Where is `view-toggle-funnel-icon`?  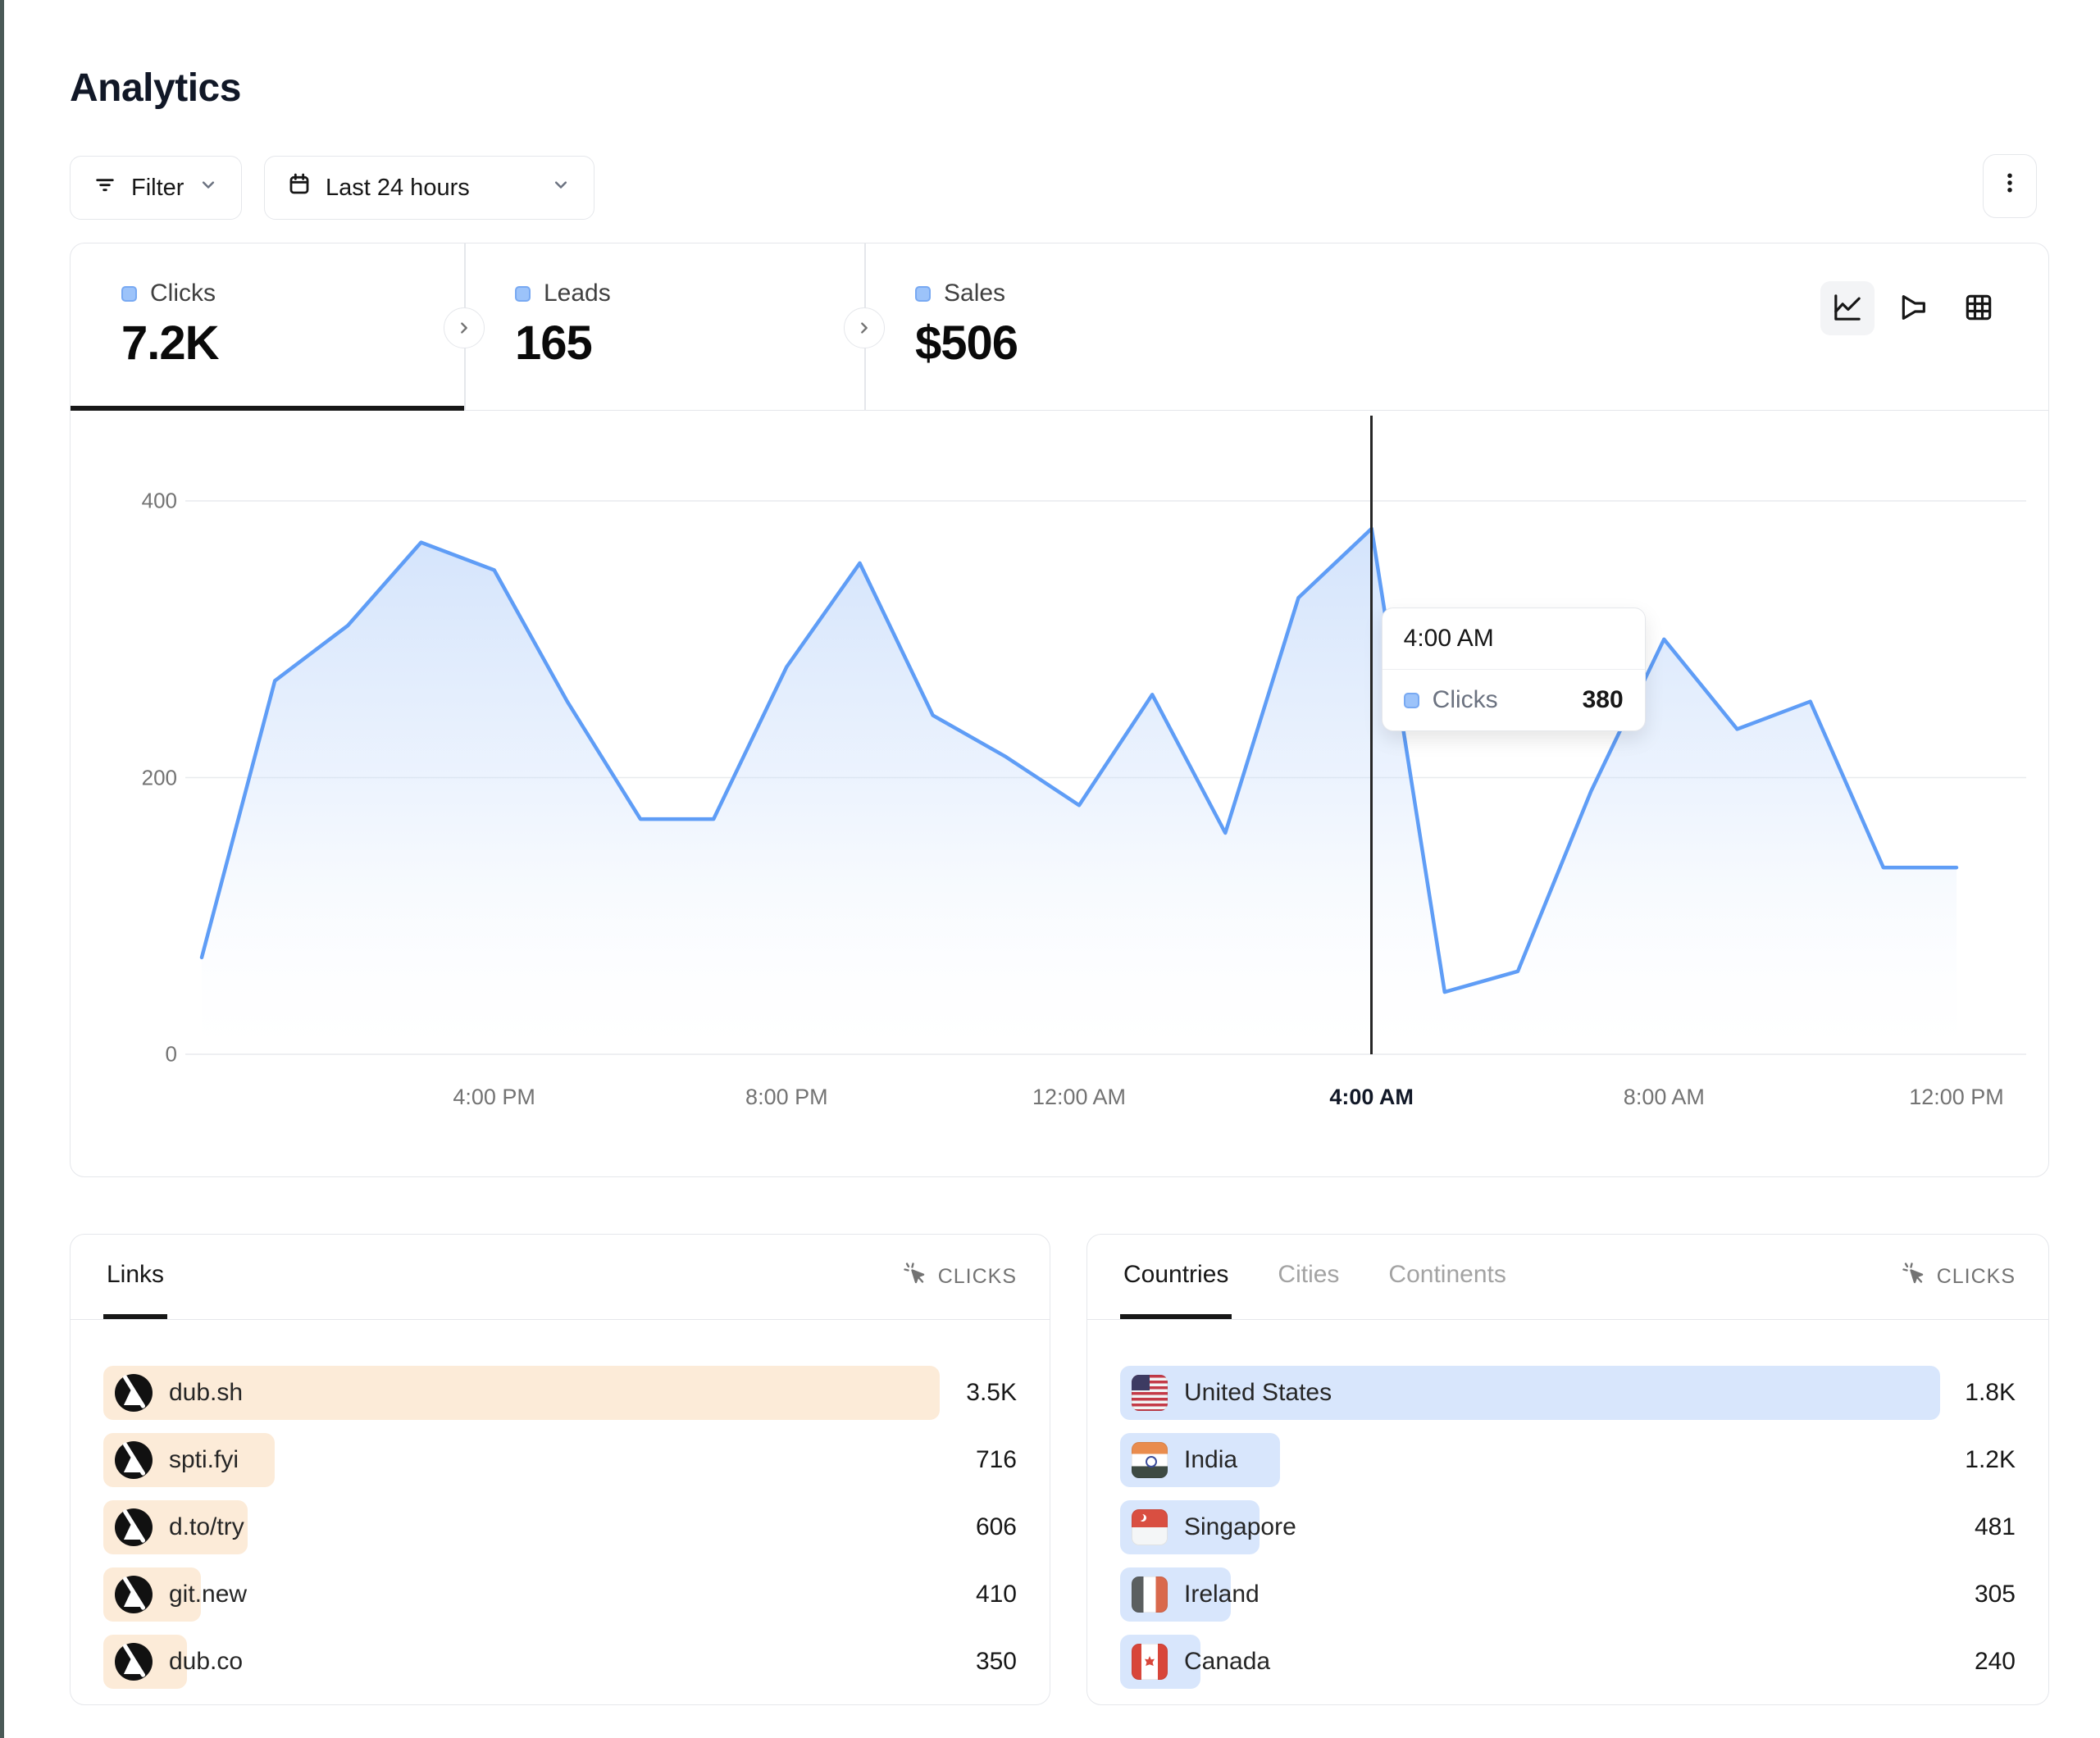 view-toggle-funnel-icon is located at coordinates (1913, 308).